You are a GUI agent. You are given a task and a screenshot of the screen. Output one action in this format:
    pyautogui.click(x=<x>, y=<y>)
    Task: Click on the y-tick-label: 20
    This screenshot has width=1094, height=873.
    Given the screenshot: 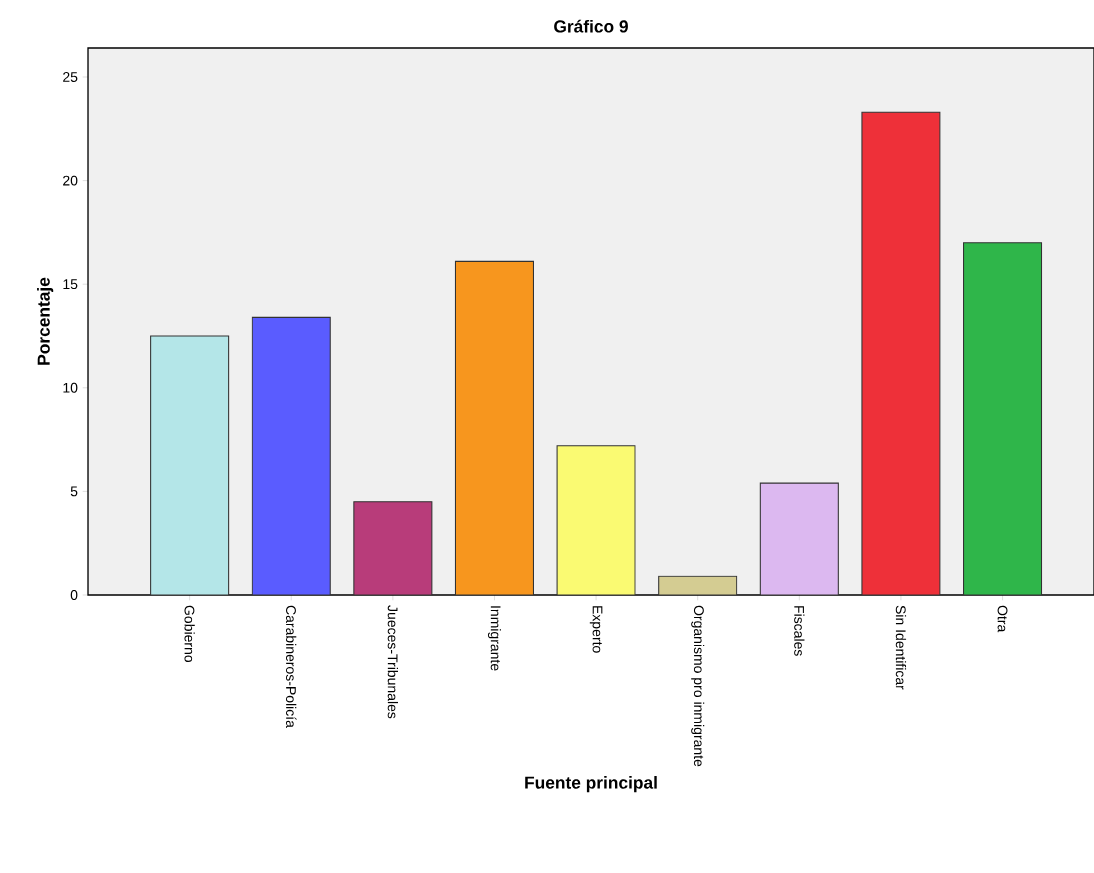 What is the action you would take?
    pyautogui.click(x=70, y=180)
    